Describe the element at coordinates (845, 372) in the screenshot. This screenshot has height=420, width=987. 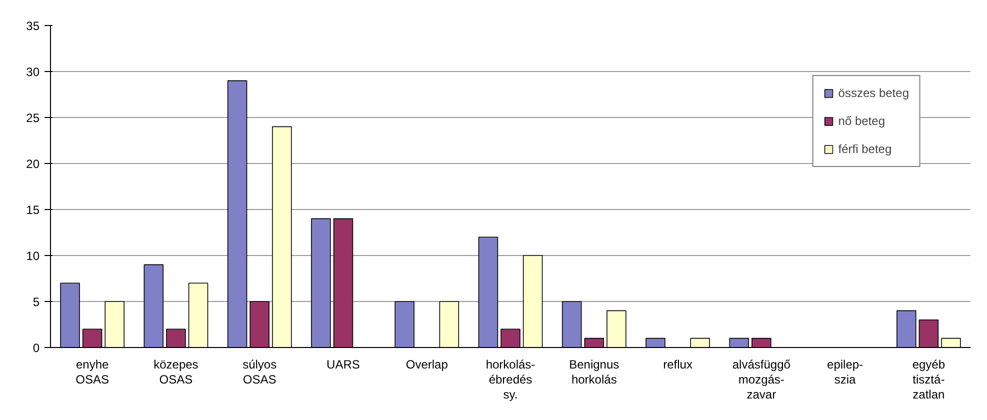
I see `x-tick-label: epilep- szia` at that location.